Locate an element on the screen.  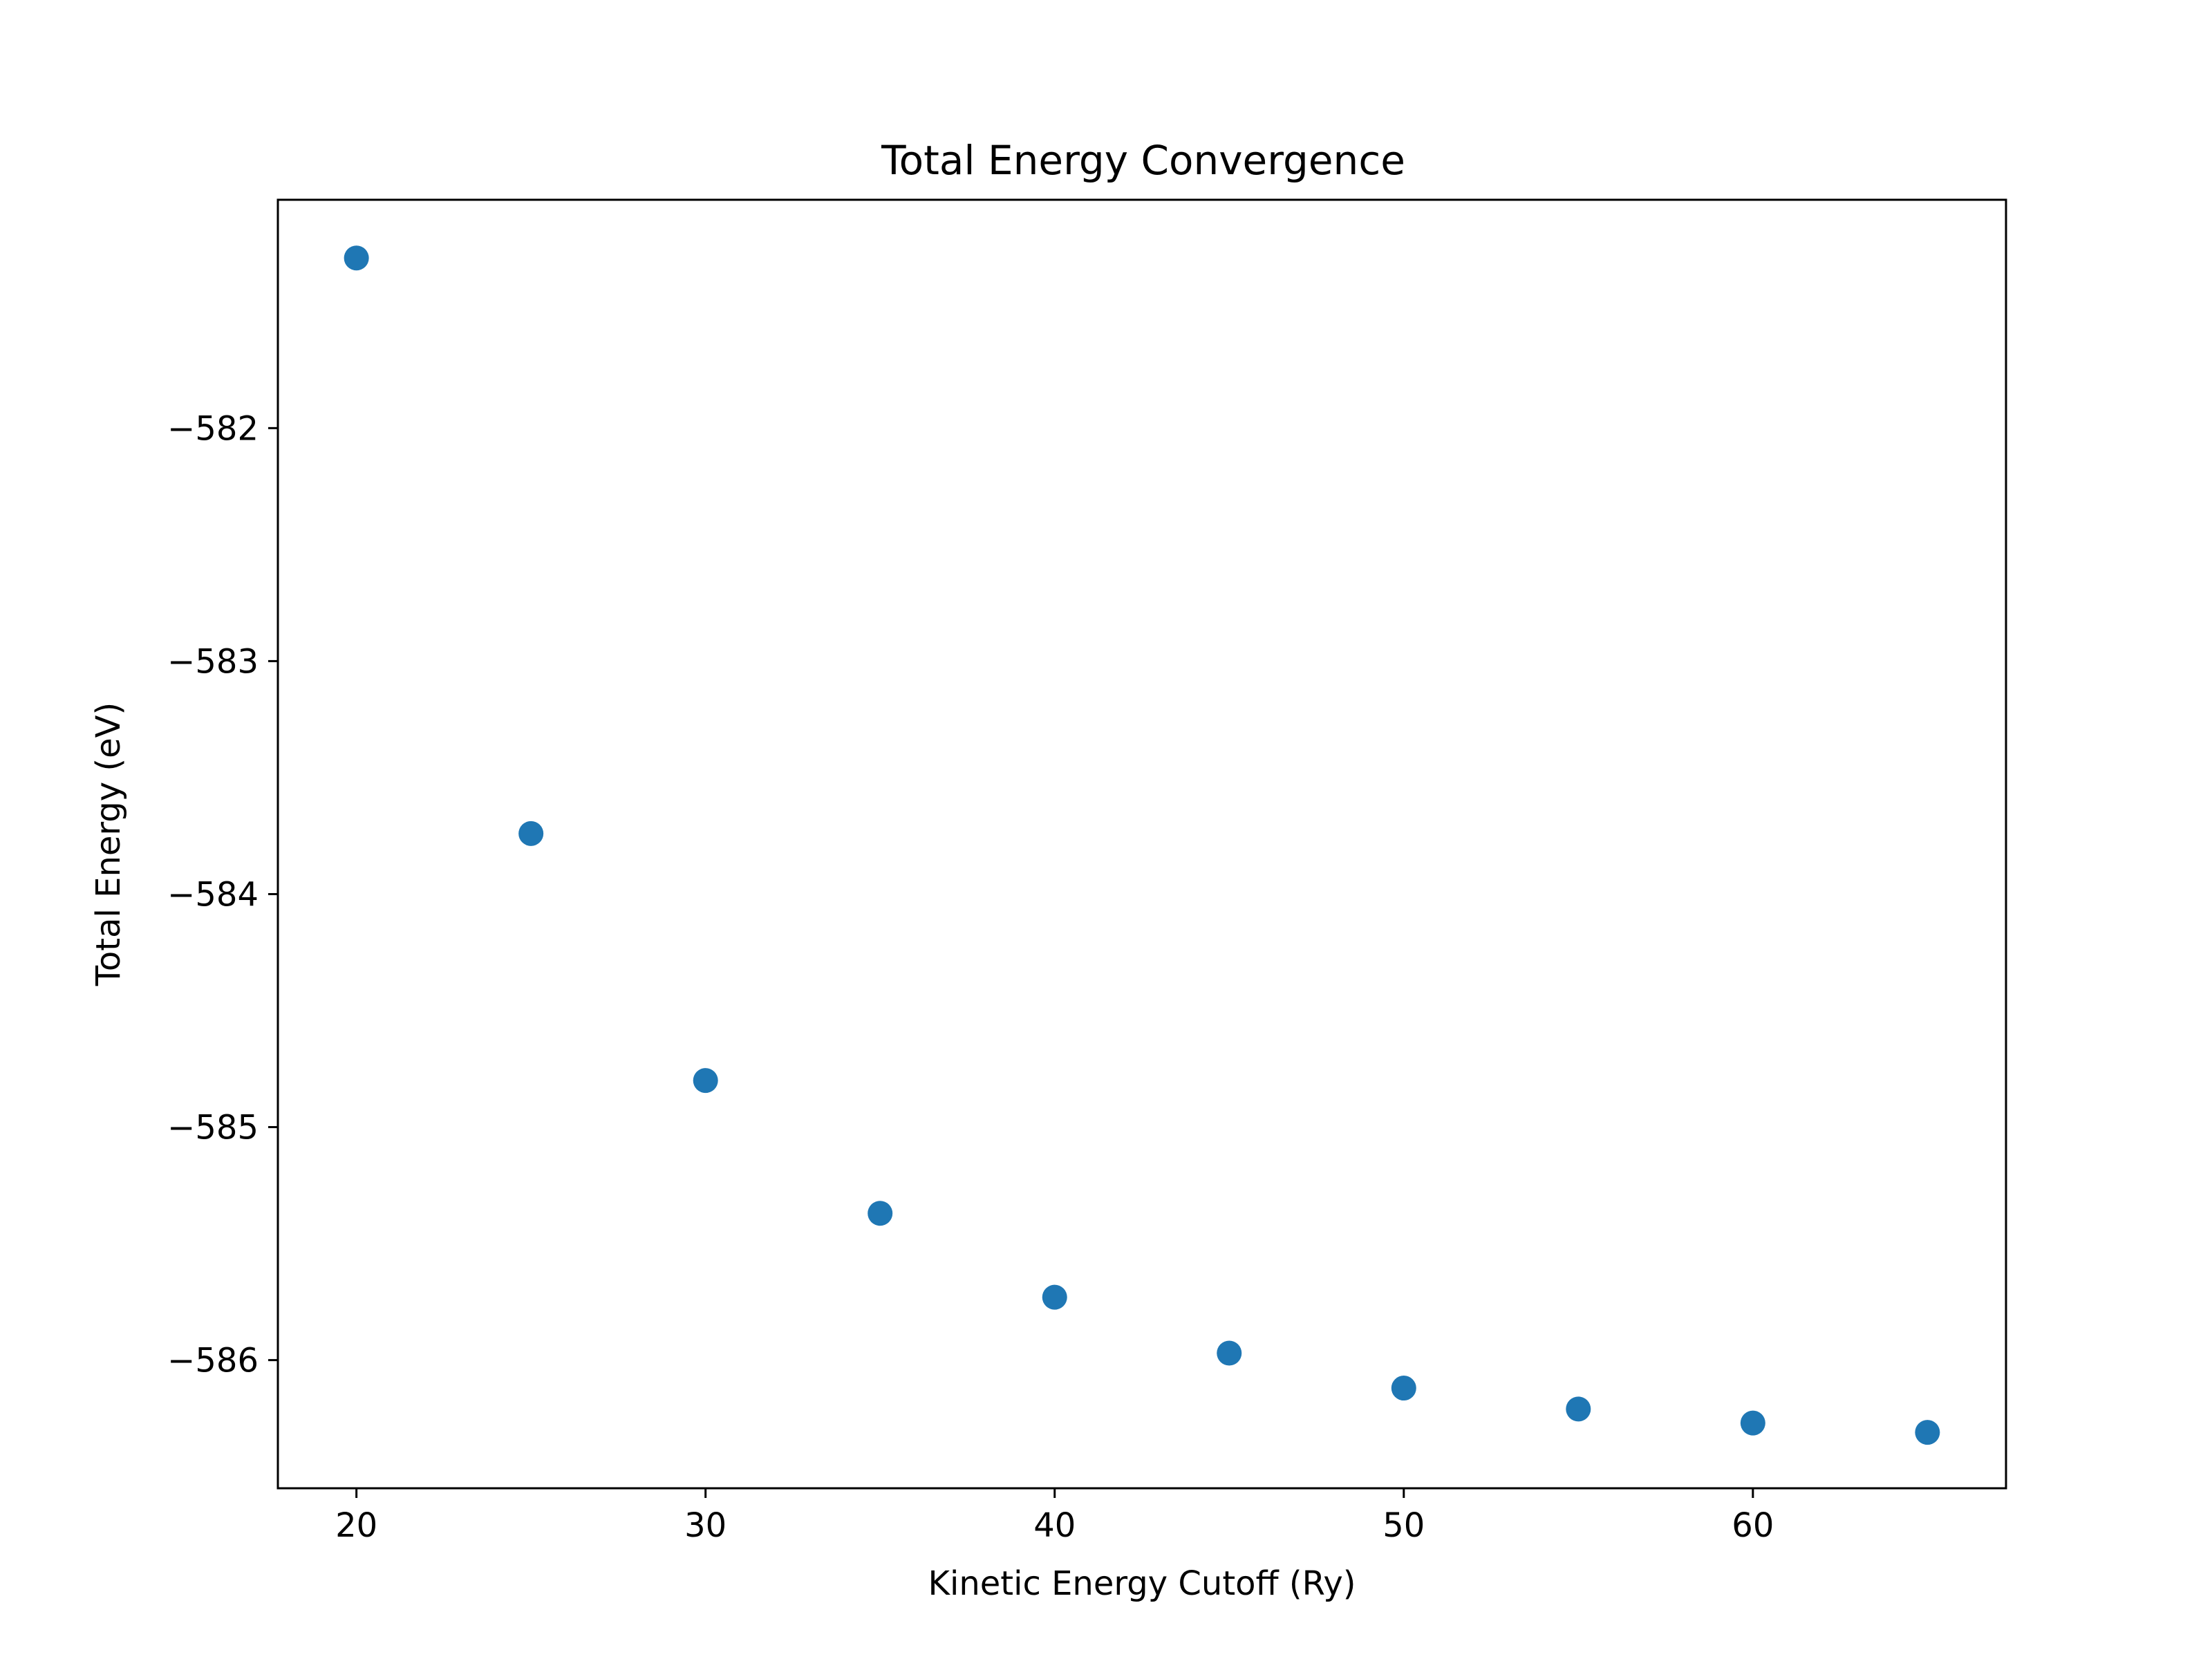
y-axis-label: Total Energy (eV) is located at coordinates (109, 844).